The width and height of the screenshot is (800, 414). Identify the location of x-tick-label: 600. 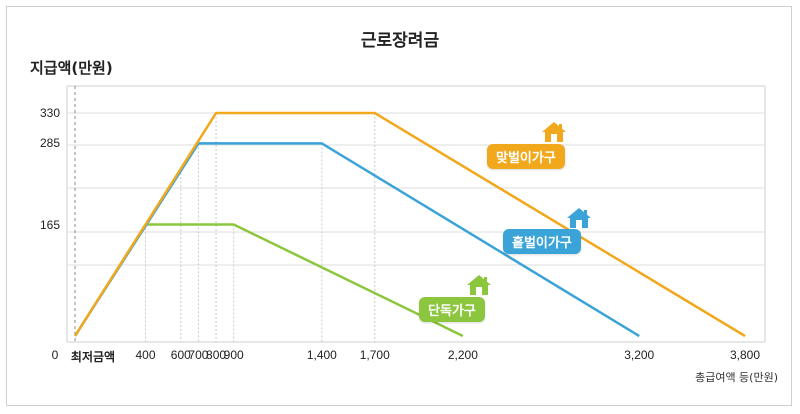
(180, 355).